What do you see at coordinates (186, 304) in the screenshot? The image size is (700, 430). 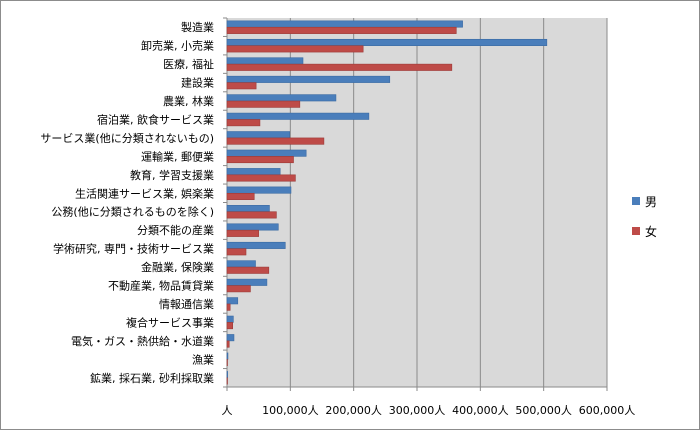 I see `category-label: 情報通信業` at bounding box center [186, 304].